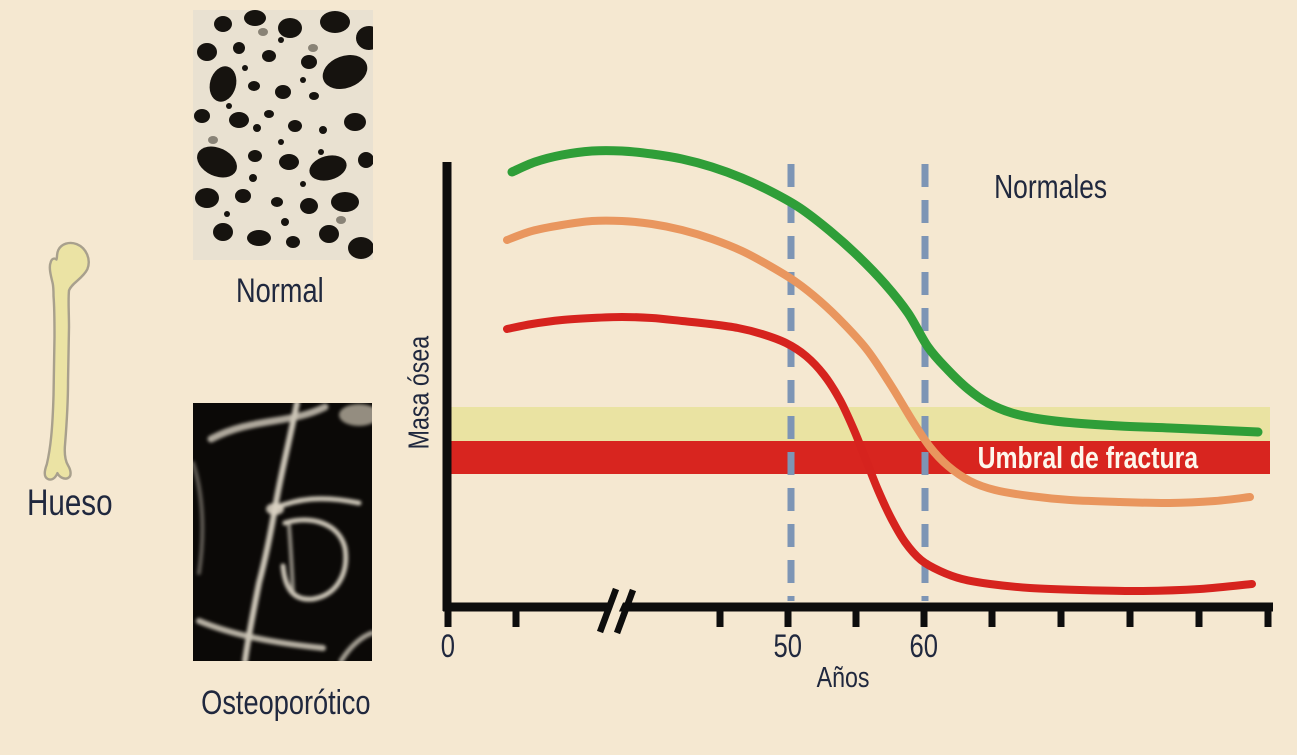 The image size is (1297, 755). I want to click on x-tick-label-60: 60, so click(924, 646).